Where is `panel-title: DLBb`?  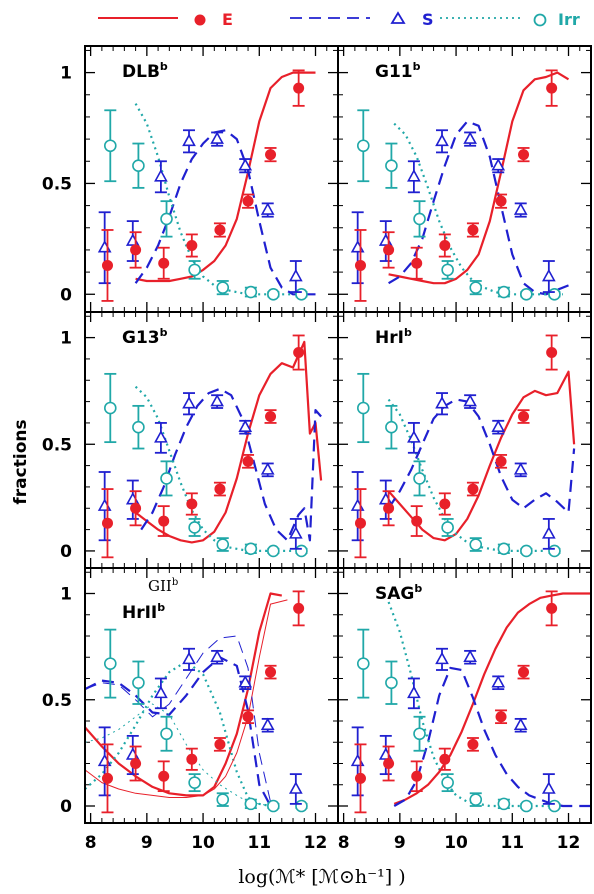
panel-title: DLBb is located at coordinates (145, 71).